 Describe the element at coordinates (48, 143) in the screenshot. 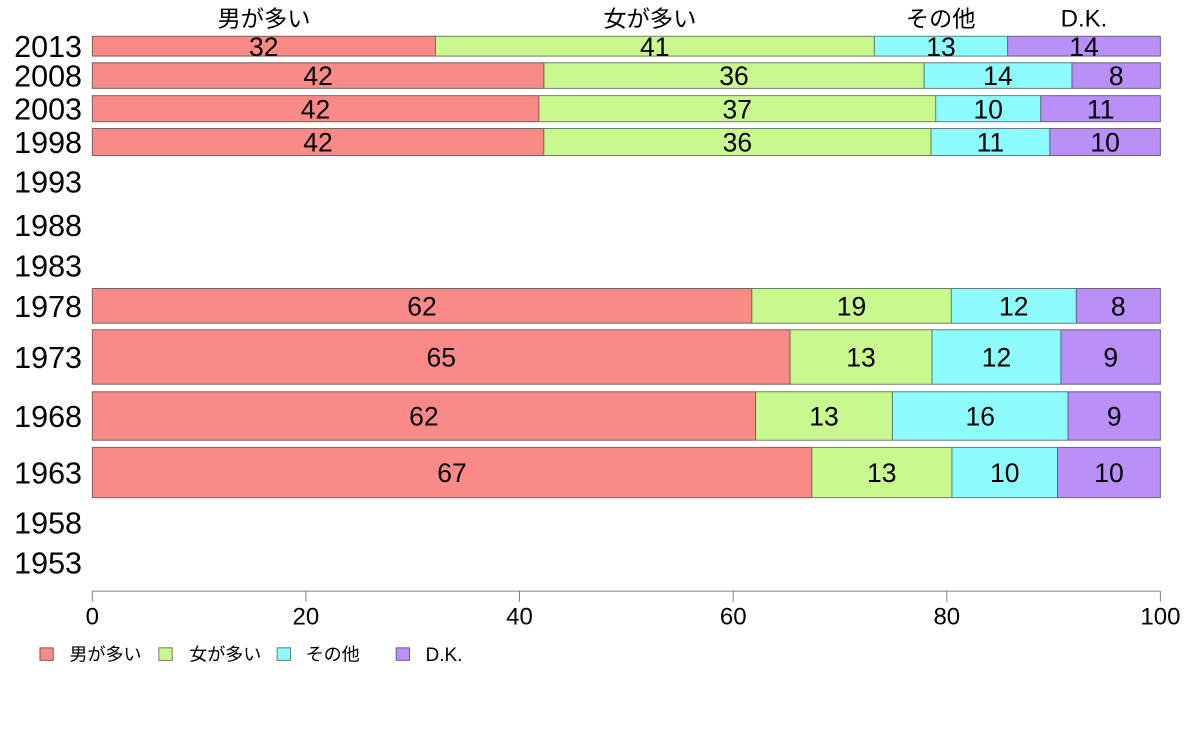

I see `svg-text: 1998` at that location.